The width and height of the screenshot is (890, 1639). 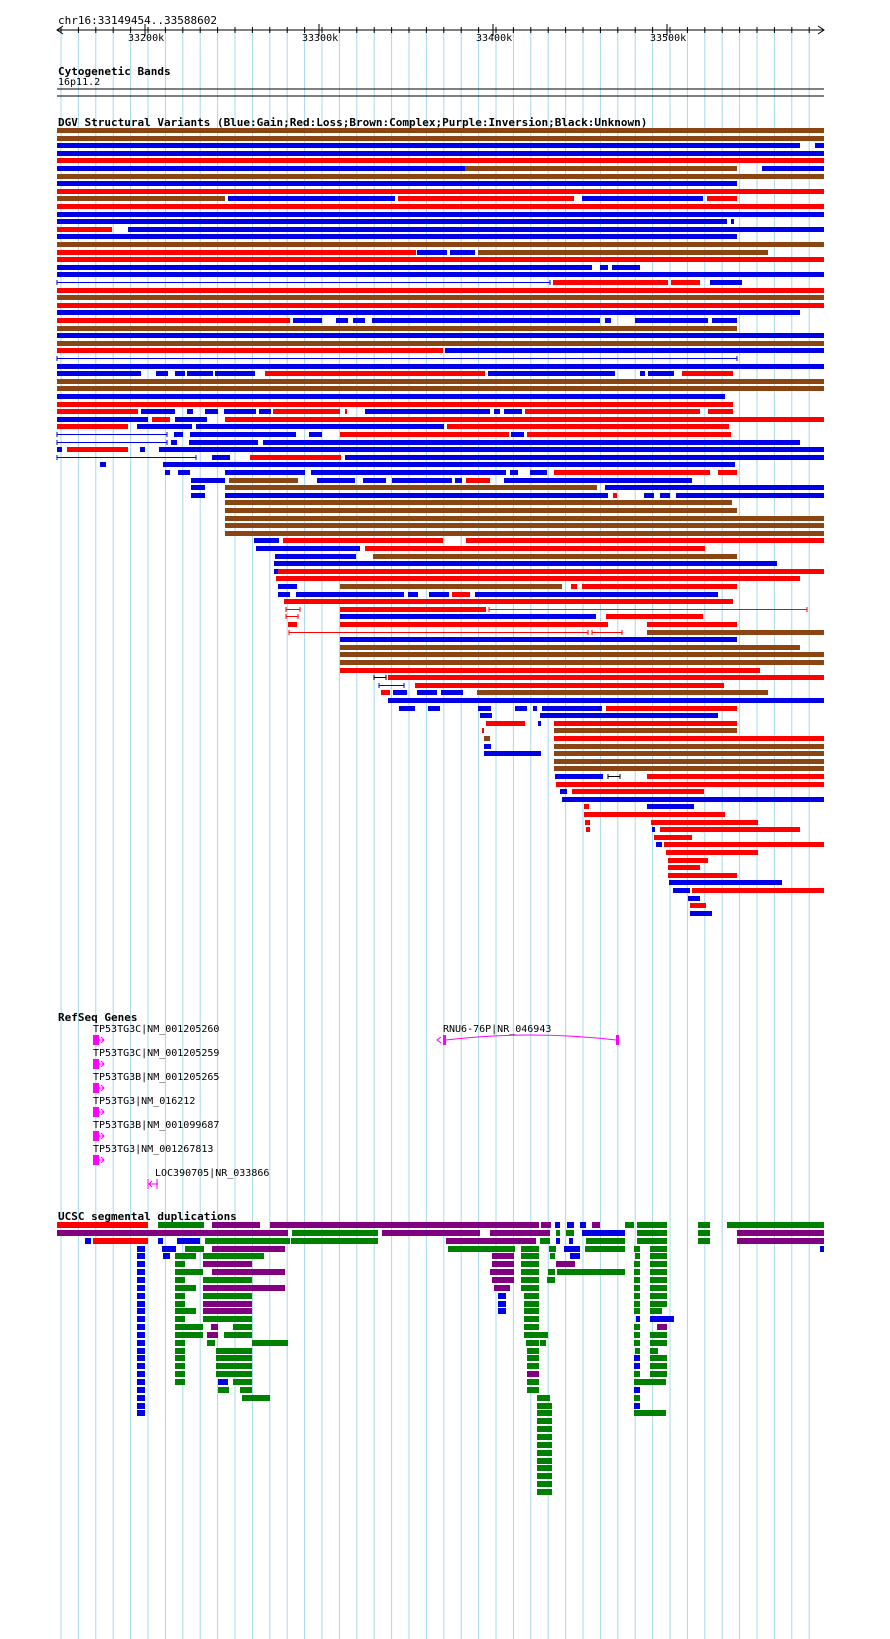 I want to click on gene-label: LOC390705|NR_033866, so click(x=212, y=1173).